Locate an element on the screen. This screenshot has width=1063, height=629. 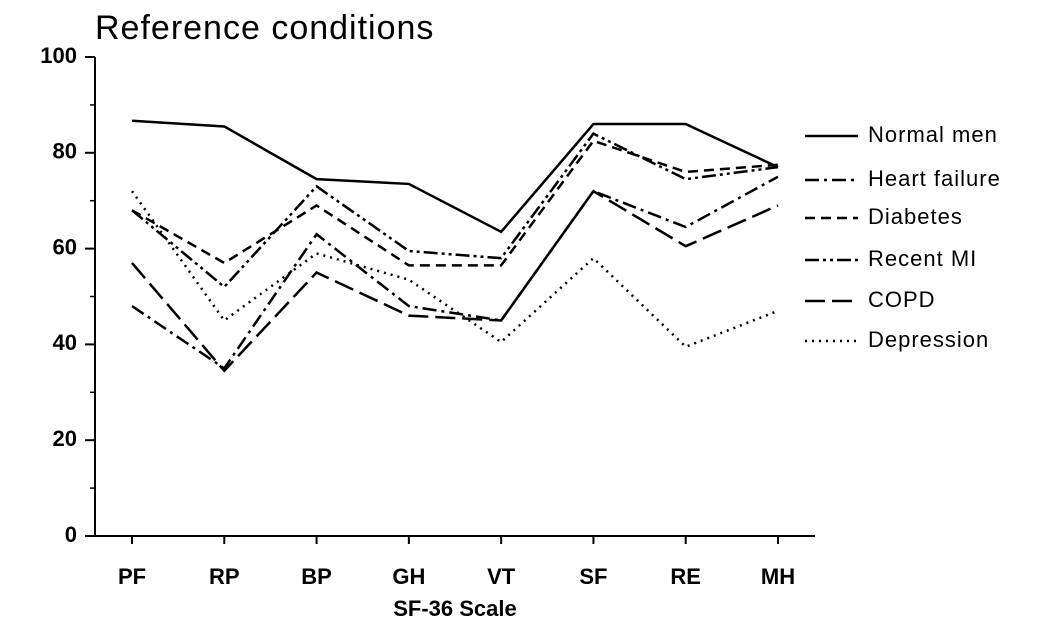
legend-label: Heart failure is located at coordinates (934, 178).